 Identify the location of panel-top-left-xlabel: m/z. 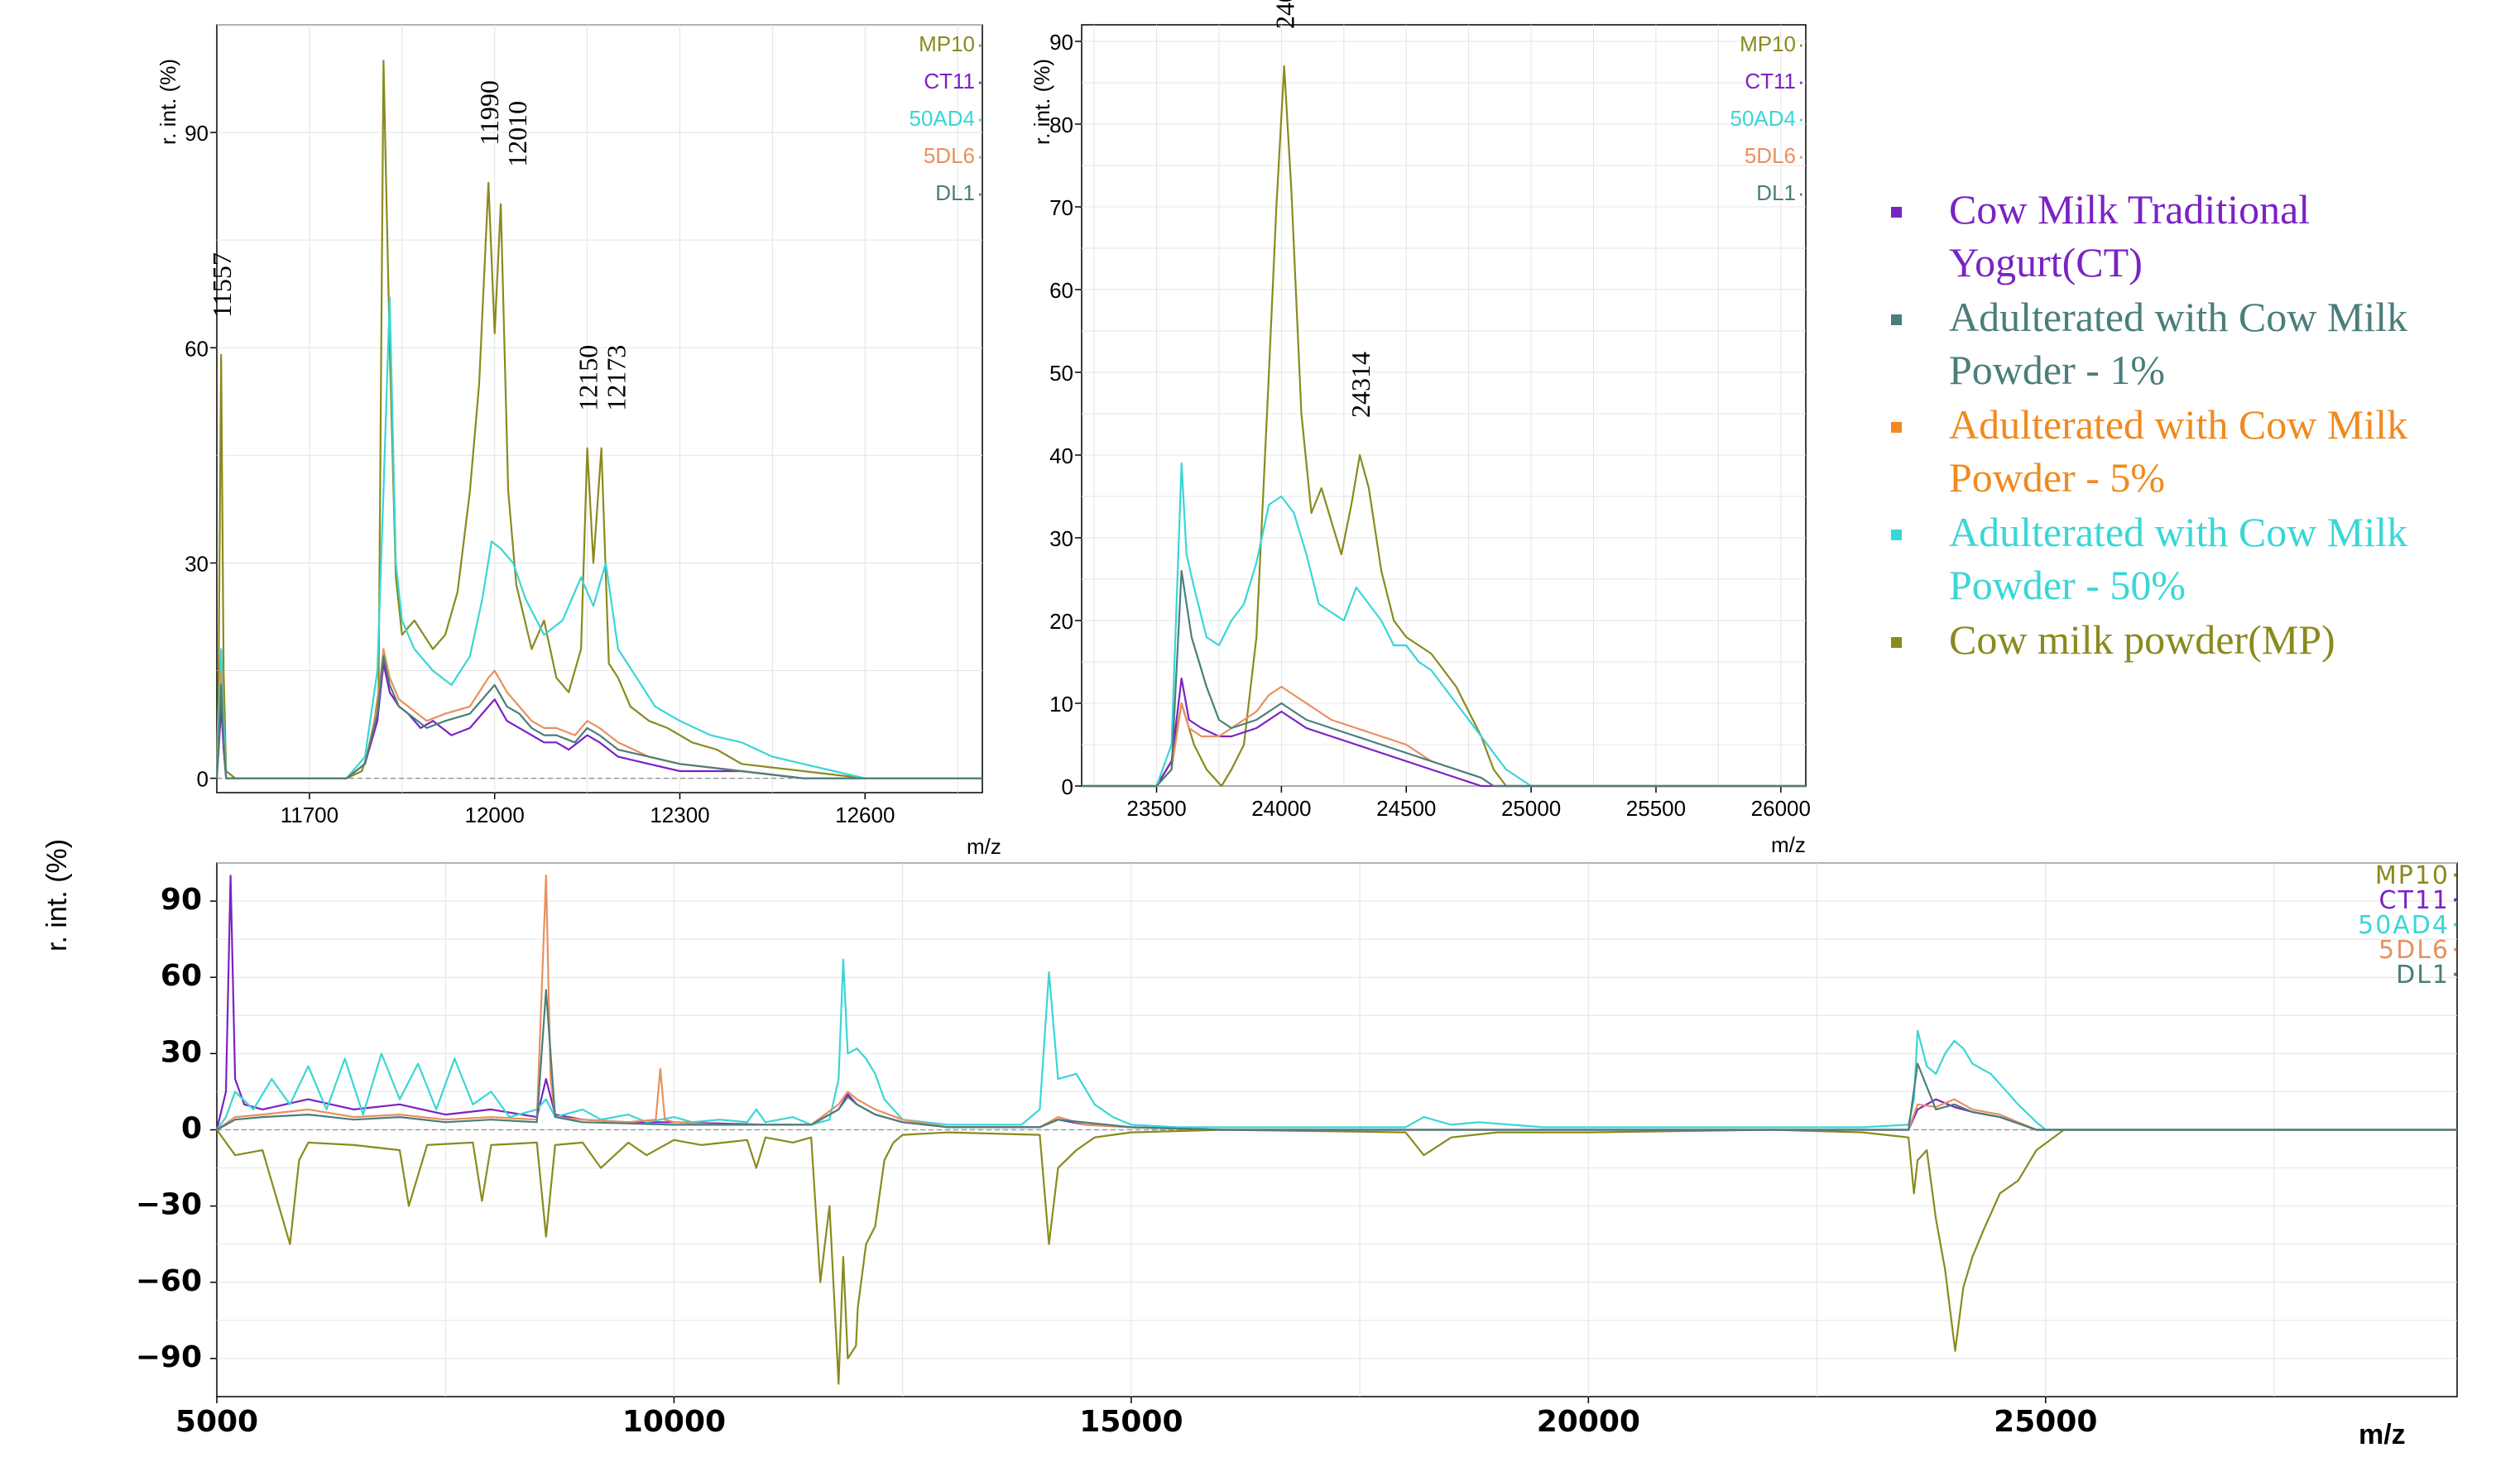
(984, 846).